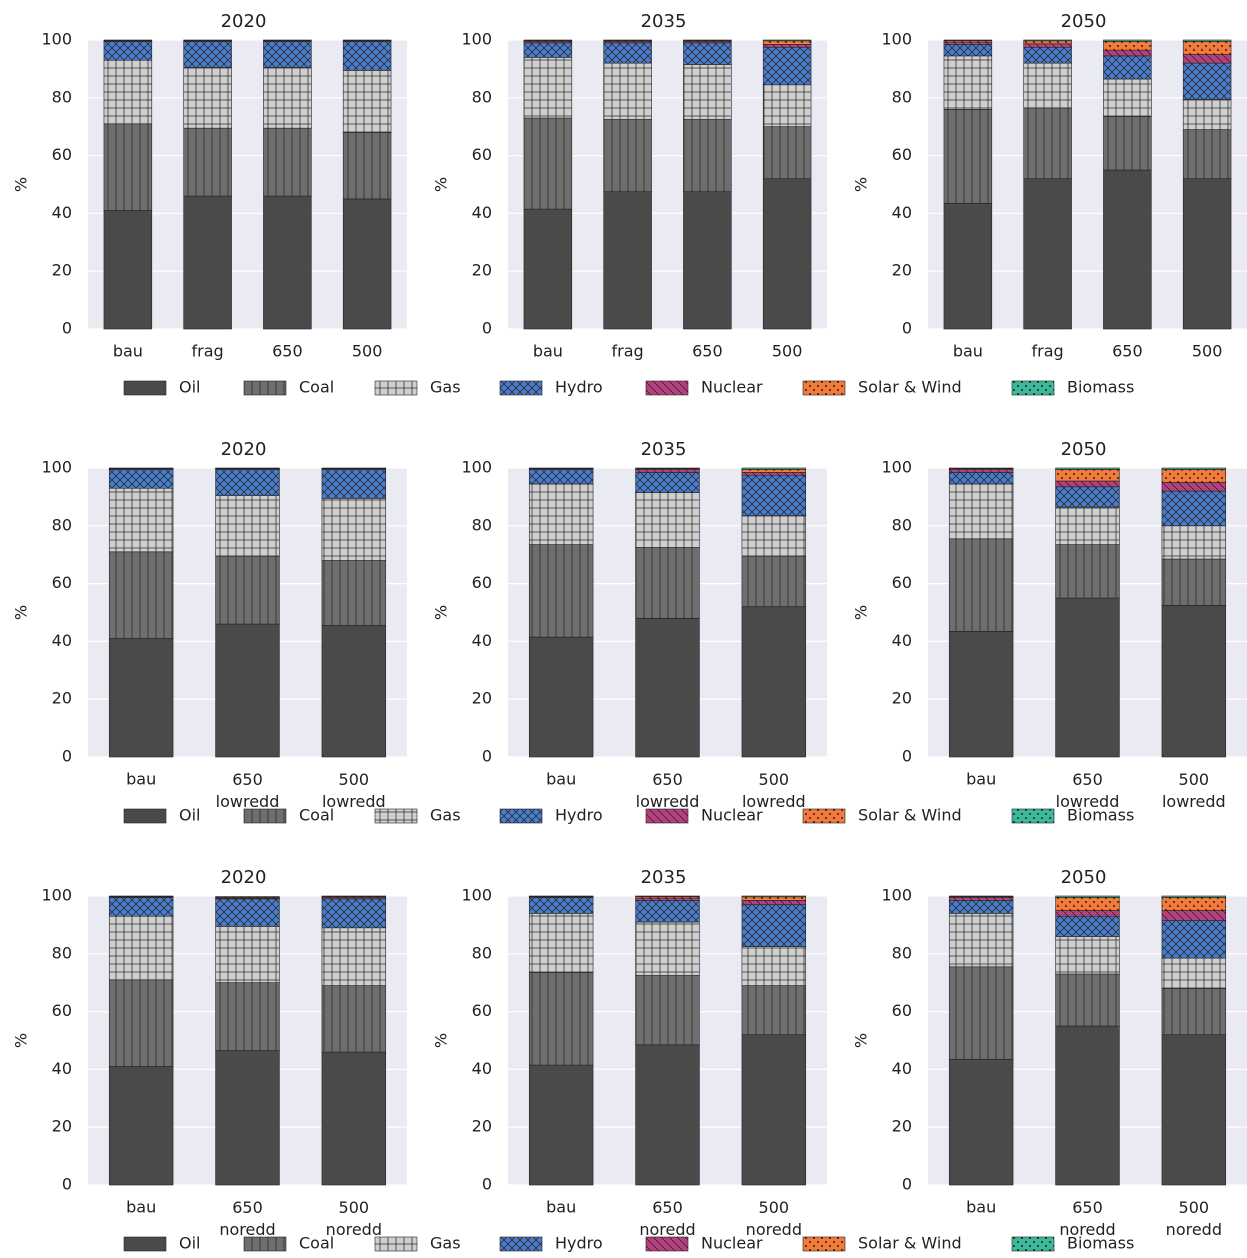  Describe the element at coordinates (441, 184) in the screenshot. I see `y-axis-label: %` at that location.